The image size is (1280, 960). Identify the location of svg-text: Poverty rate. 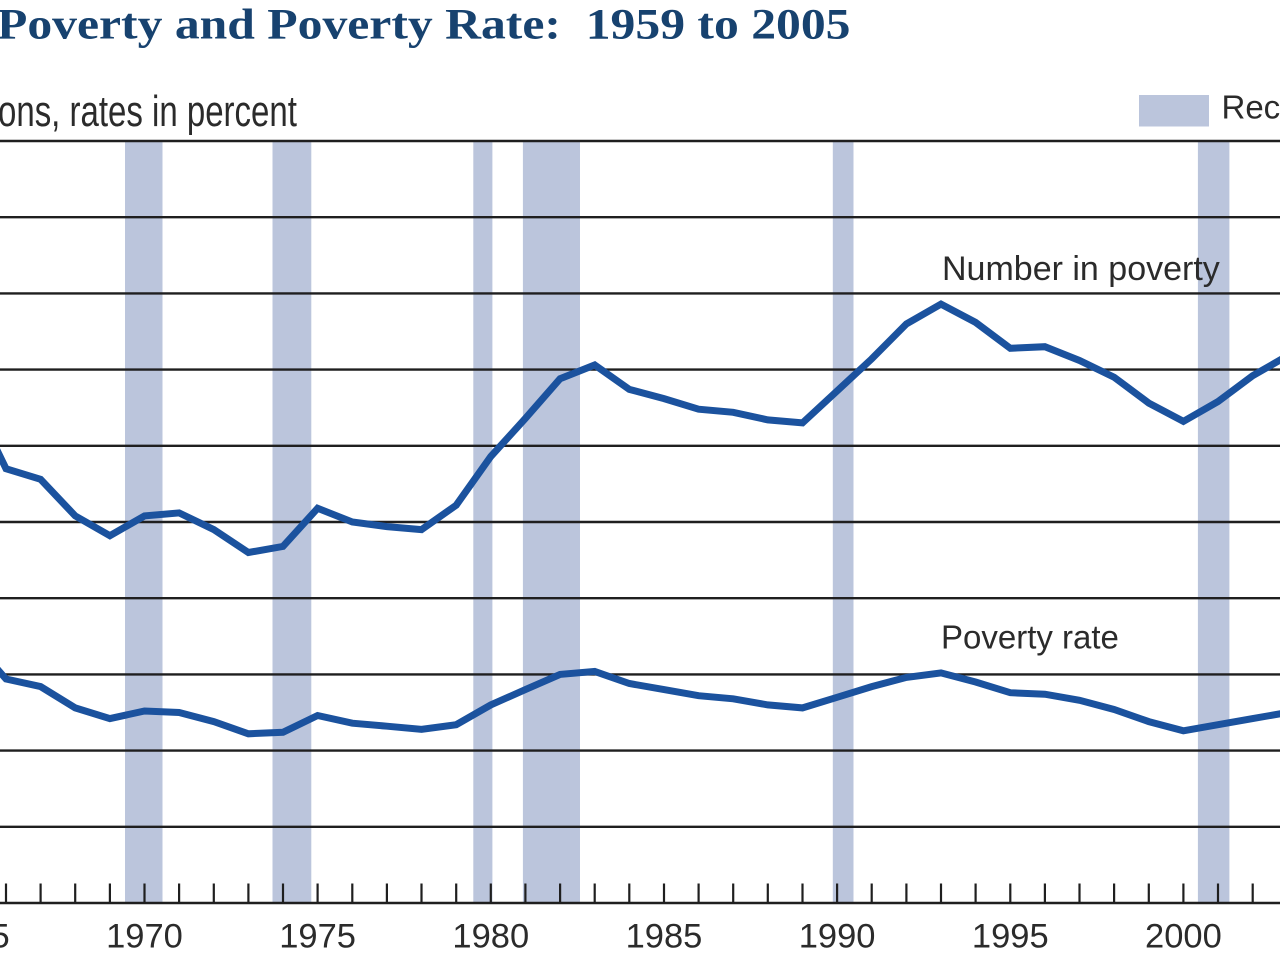
(1030, 637).